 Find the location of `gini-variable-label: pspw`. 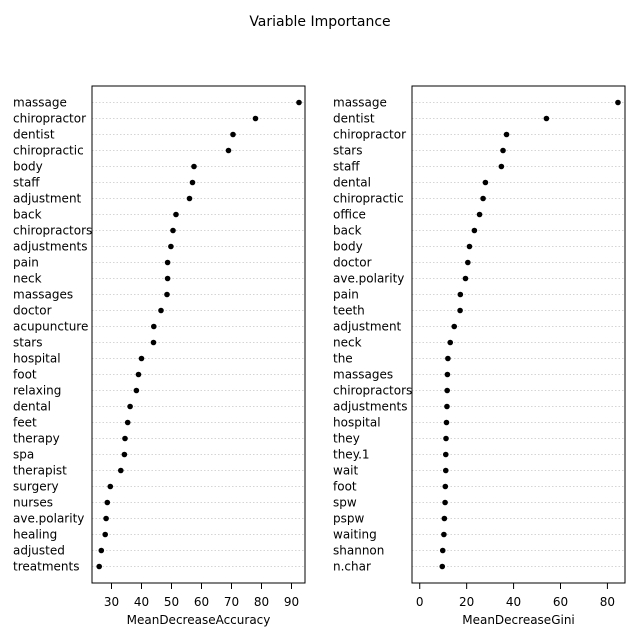

gini-variable-label: pspw is located at coordinates (348, 519).